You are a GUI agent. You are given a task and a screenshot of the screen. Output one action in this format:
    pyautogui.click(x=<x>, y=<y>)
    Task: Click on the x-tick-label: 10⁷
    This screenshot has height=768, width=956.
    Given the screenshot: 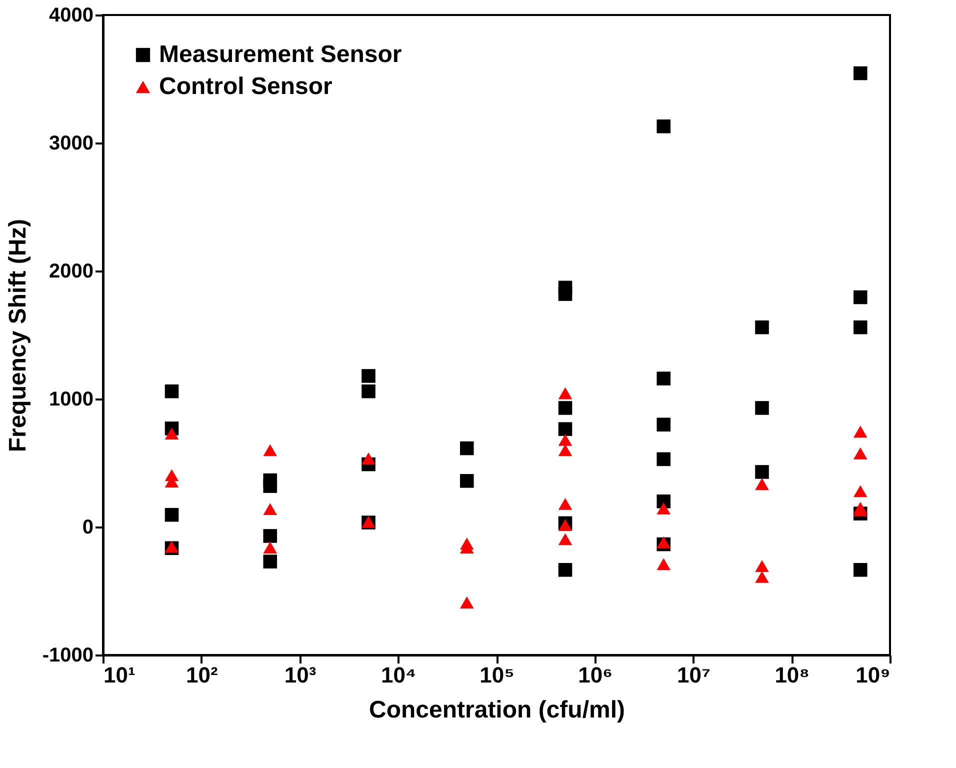 What is the action you would take?
    pyautogui.click(x=693, y=675)
    